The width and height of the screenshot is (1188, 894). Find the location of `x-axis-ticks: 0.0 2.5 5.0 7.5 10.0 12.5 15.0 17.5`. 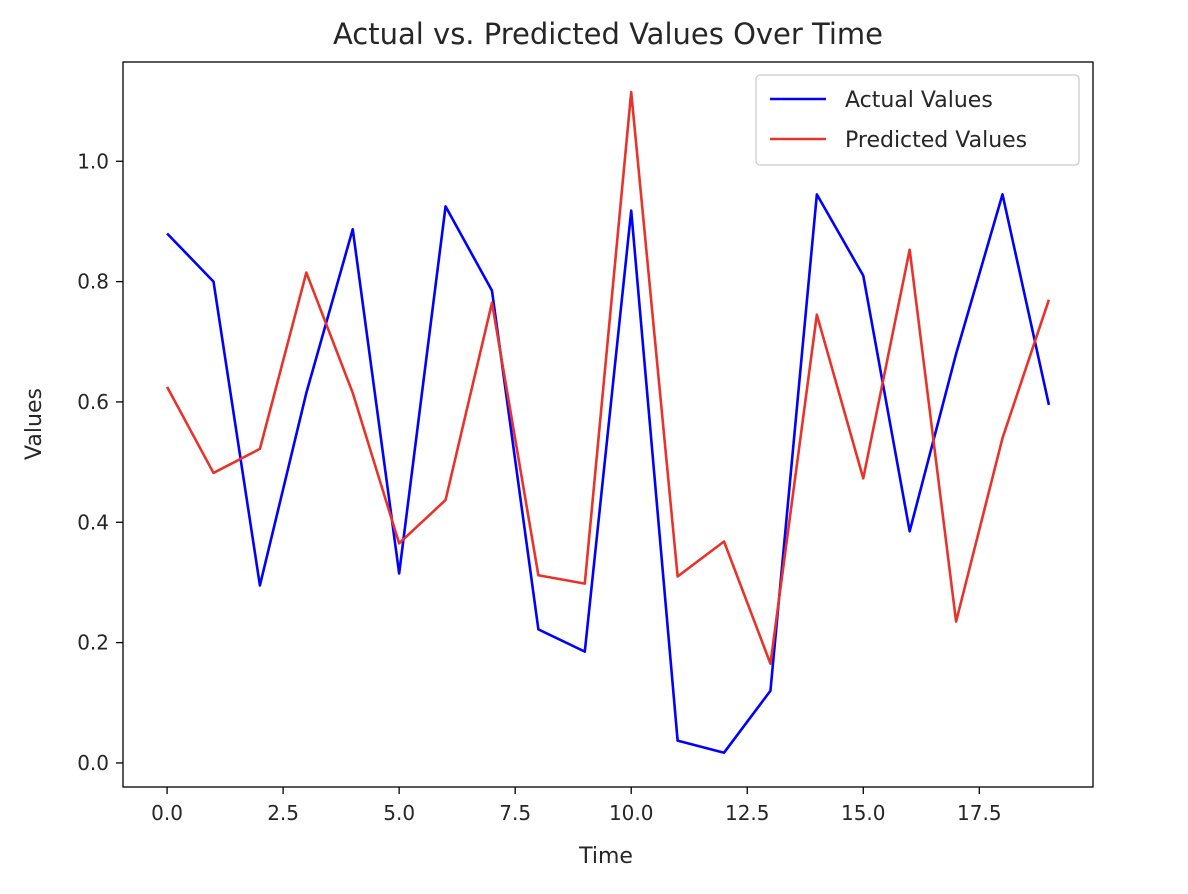

x-axis-ticks: 0.0 2.5 5.0 7.5 10.0 12.5 15.0 17.5 is located at coordinates (576, 806).